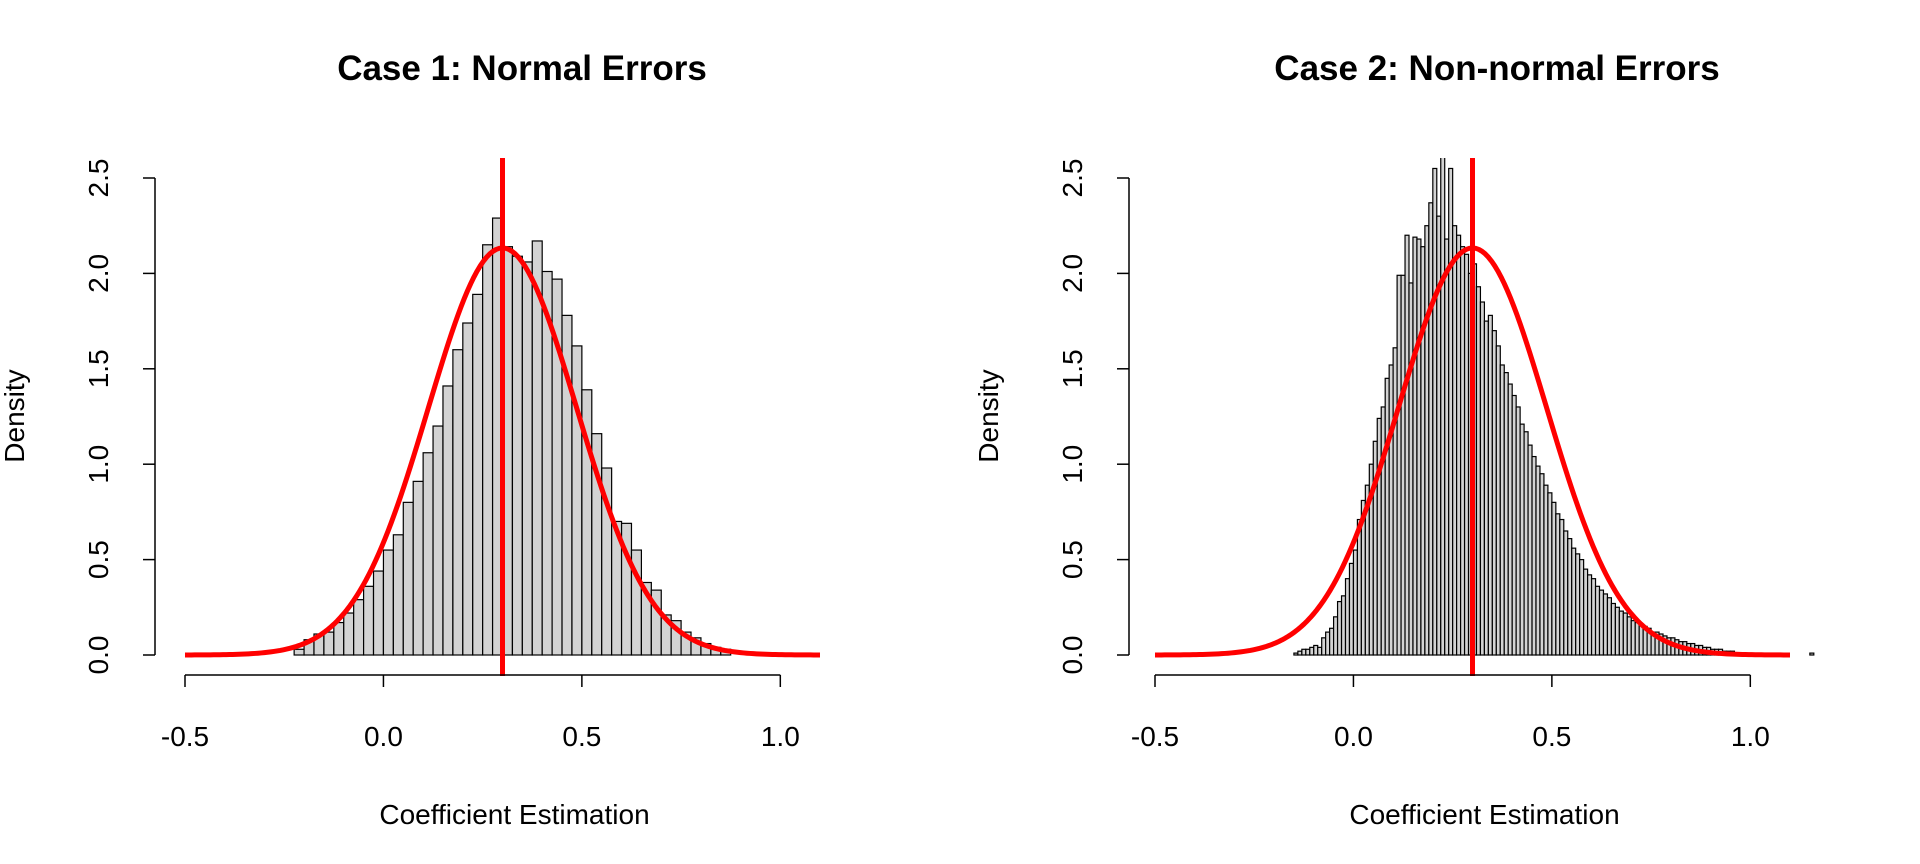  Describe the element at coordinates (522, 68) in the screenshot. I see `chart-title: Case 1: Normal Errors` at that location.